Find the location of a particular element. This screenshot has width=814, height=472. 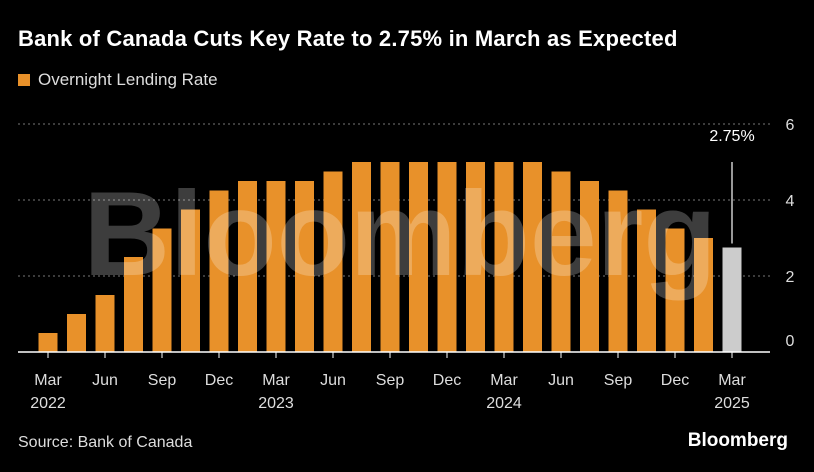

annotation-layer: 2.75% is located at coordinates (732, 186).